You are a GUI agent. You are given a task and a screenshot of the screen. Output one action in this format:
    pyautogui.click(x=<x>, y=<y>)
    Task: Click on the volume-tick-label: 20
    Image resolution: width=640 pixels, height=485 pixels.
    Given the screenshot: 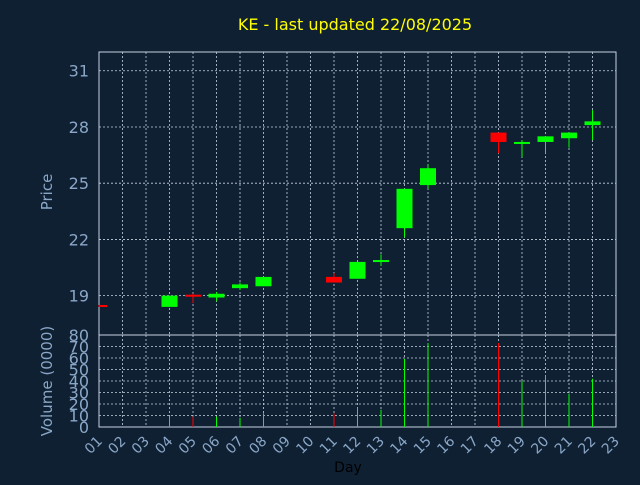 What is the action you would take?
    pyautogui.click(x=79, y=404)
    